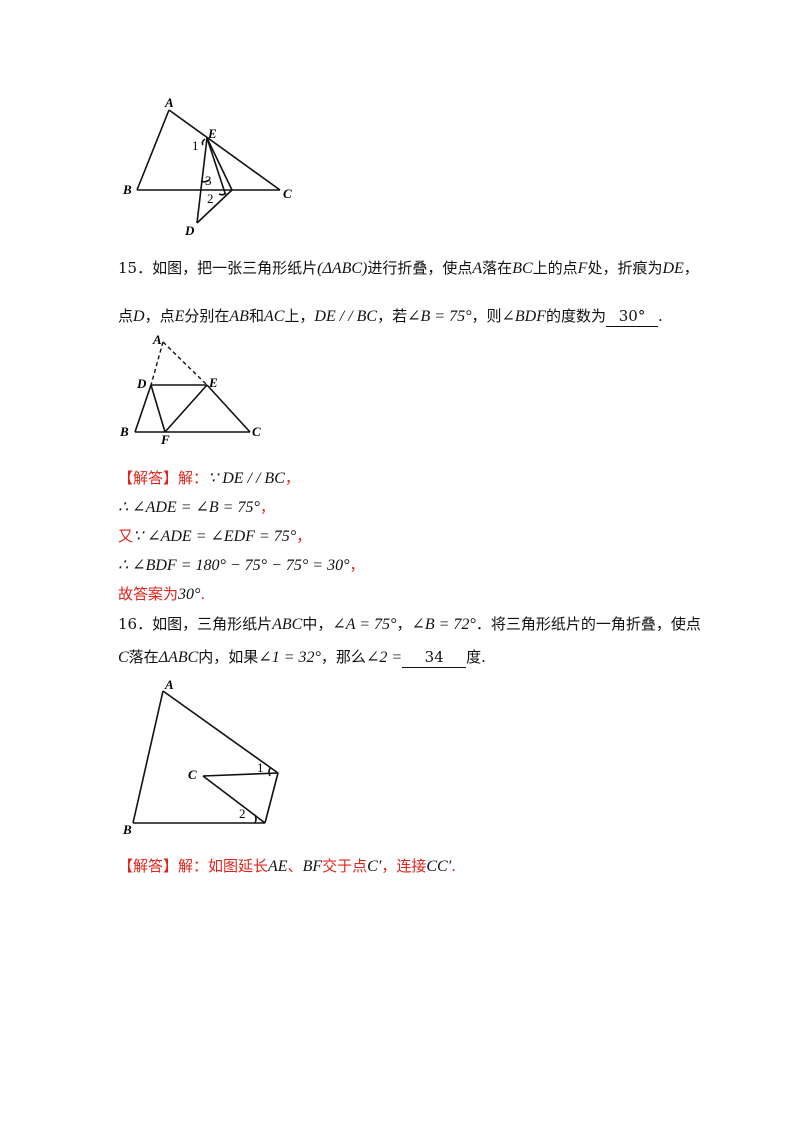  What do you see at coordinates (384, 657) in the screenshot?
I see `math: ∠2 =` at bounding box center [384, 657].